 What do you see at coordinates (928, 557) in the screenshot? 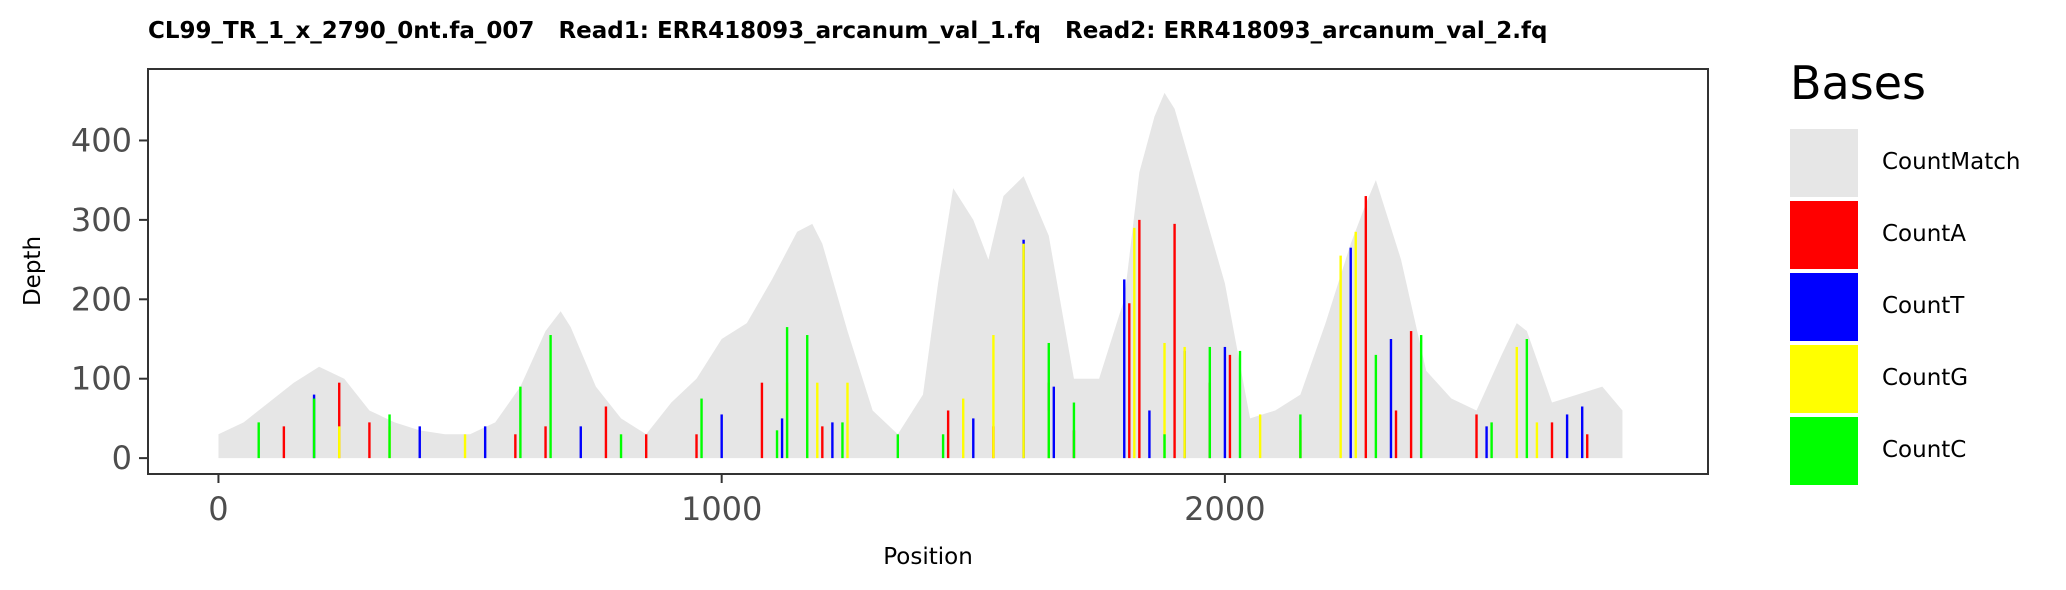
I see `x-axis-label: Position` at bounding box center [928, 557].